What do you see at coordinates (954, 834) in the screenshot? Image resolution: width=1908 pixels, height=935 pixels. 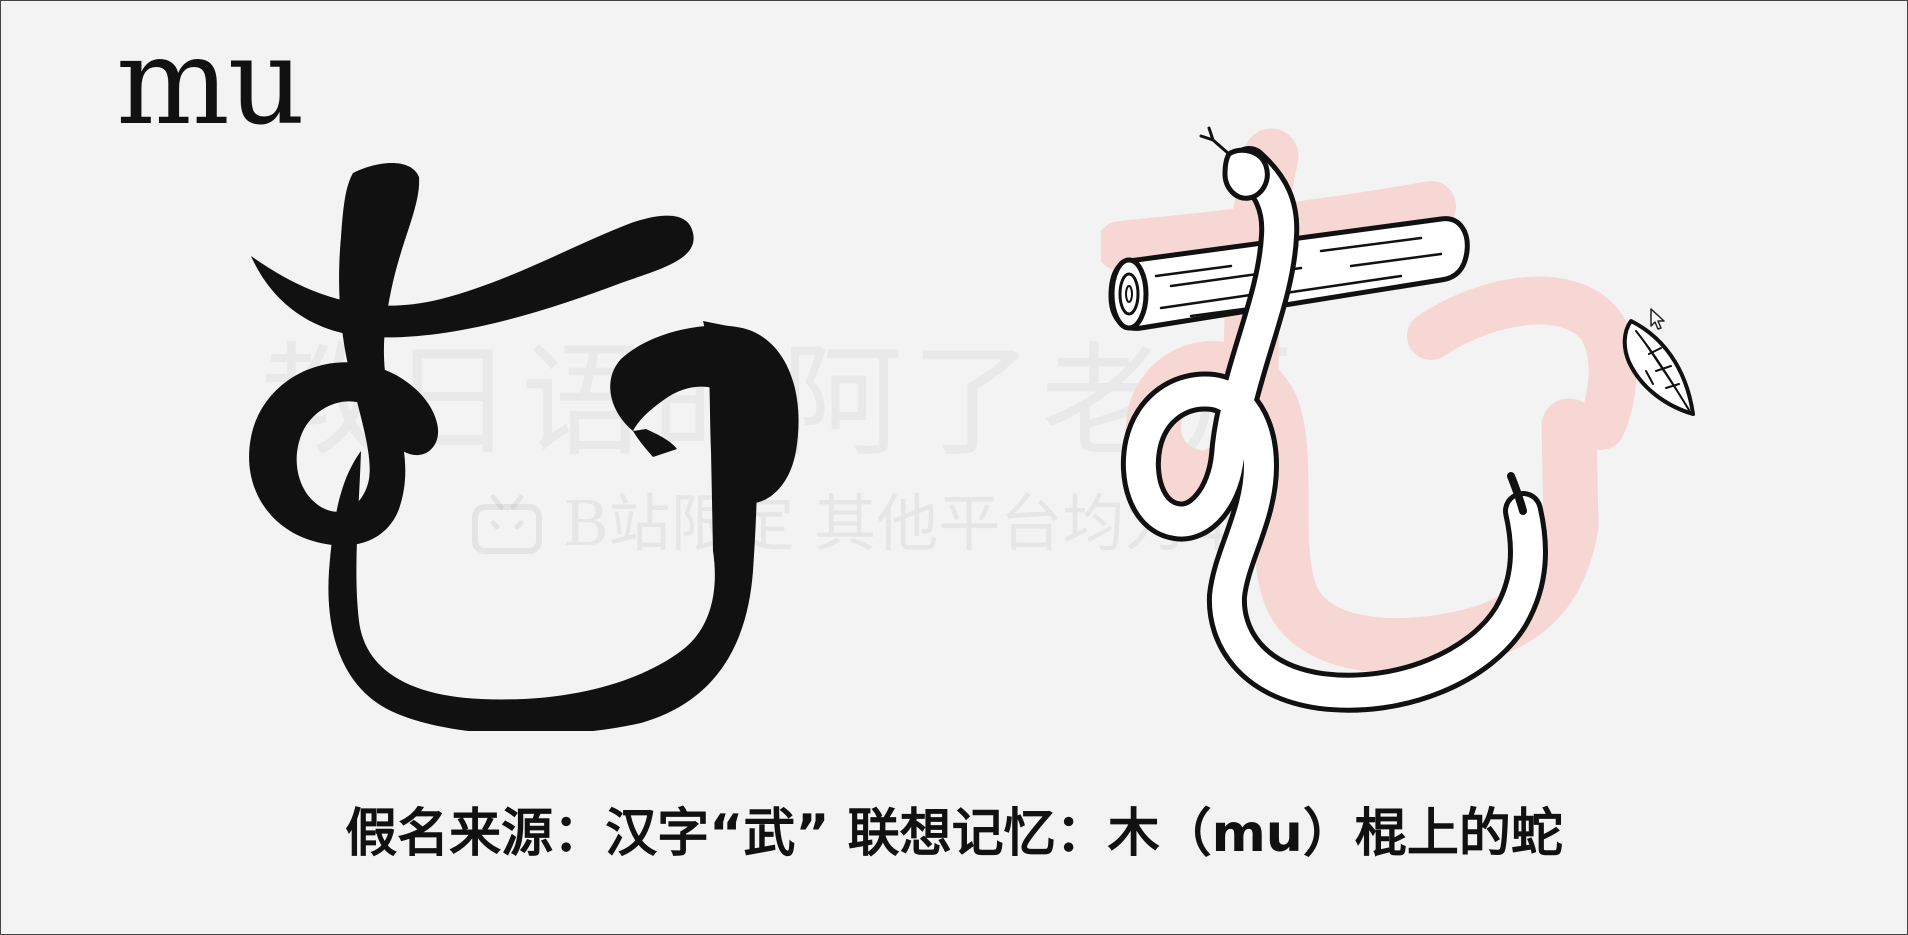 I see `caption: 假名来源：汉字“武” 联想记忆：木（mu）棍上的蛇` at bounding box center [954, 834].